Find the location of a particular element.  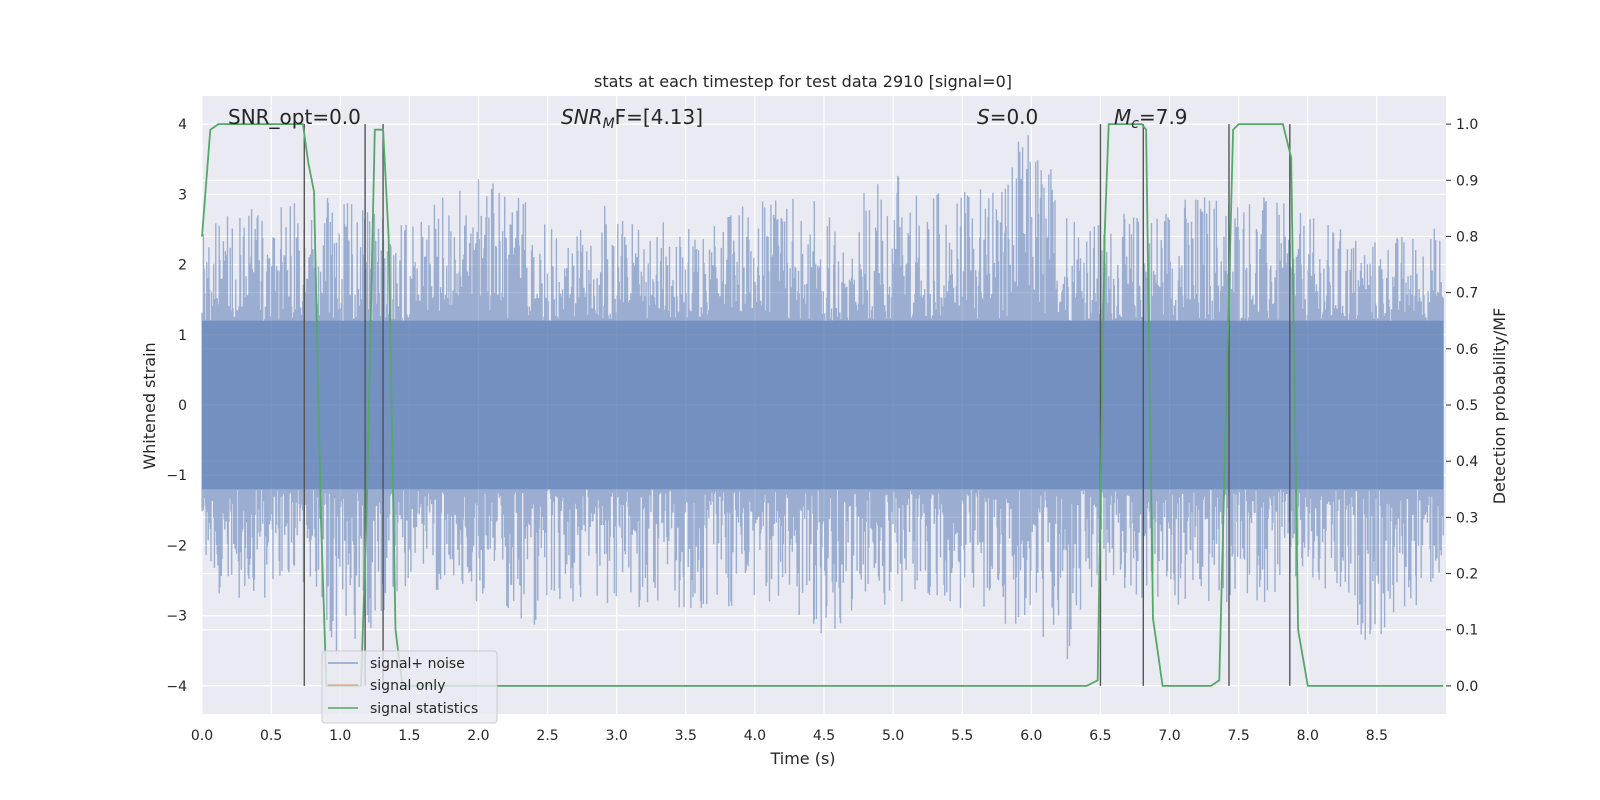

x-tick-label: 5.0 is located at coordinates (893, 736).